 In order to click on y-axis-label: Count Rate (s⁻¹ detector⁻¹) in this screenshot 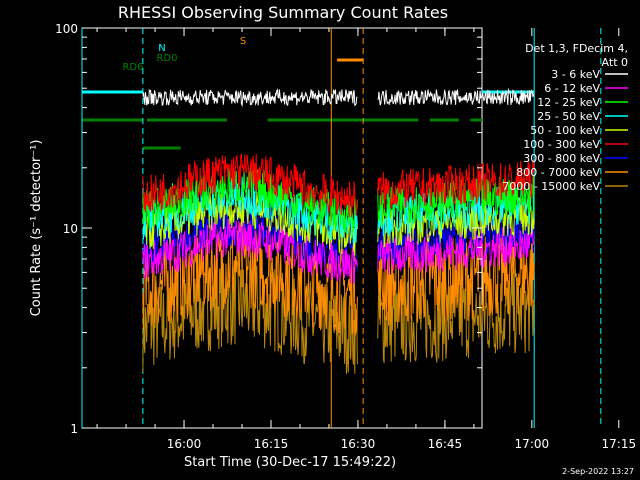, I will do `click(36, 228)`.